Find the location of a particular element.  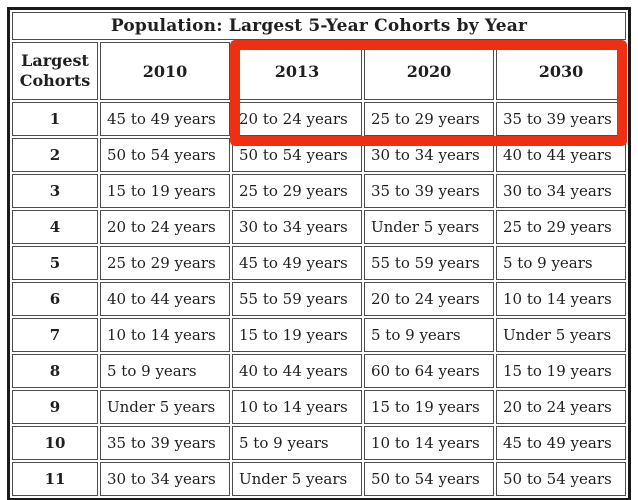

column-header-2020: 2020 is located at coordinates (429, 71).